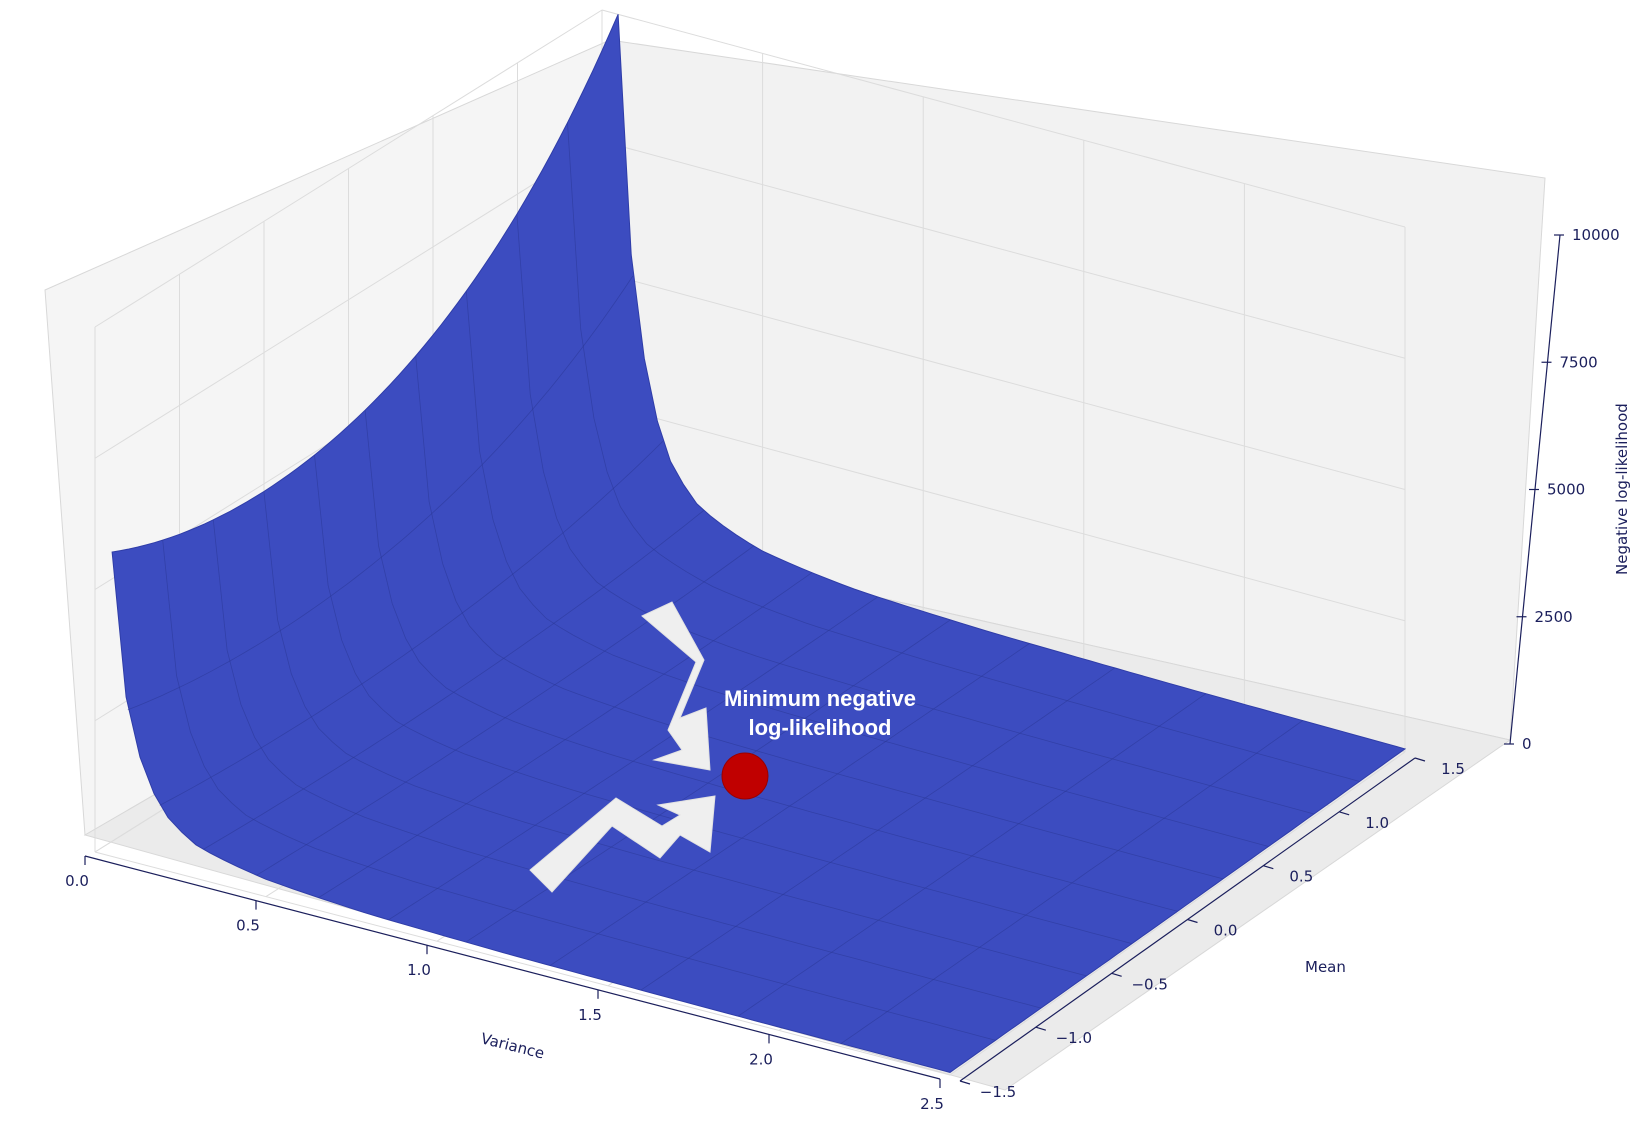  I want to click on annotation-label-line2: log-likelihood, so click(820, 727).